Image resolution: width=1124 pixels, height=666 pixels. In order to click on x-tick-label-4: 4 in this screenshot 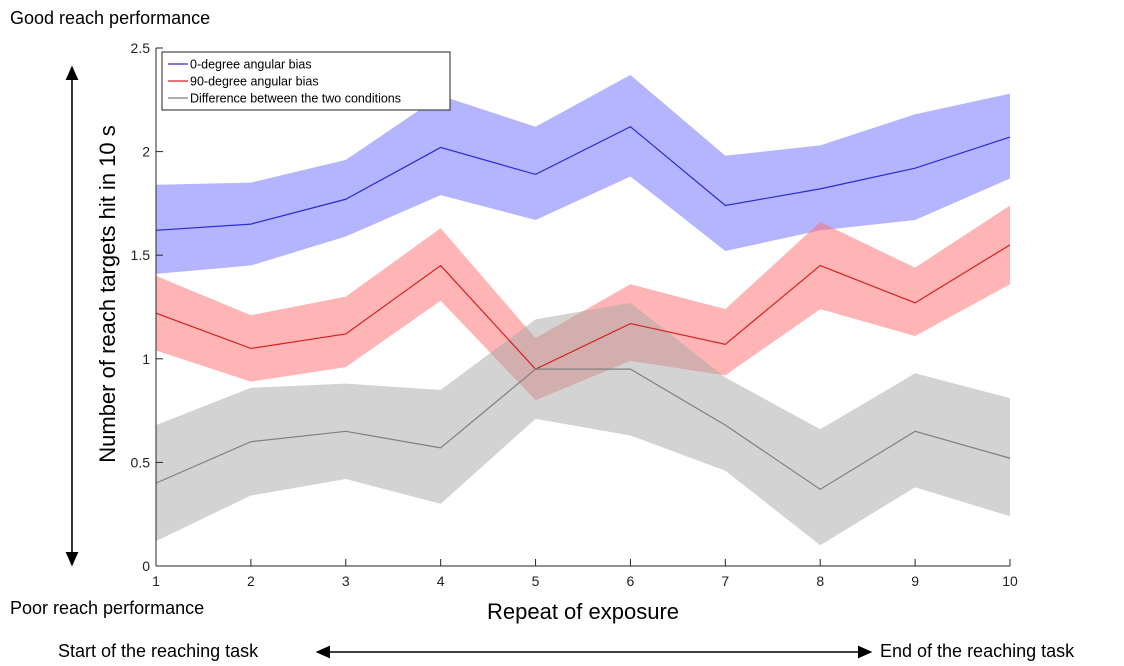, I will do `click(441, 581)`.